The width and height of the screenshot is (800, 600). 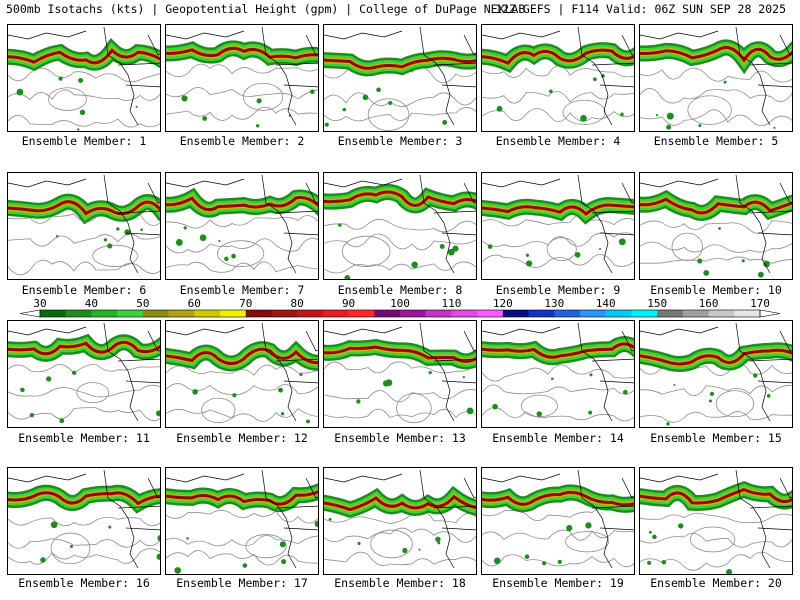 What do you see at coordinates (657, 303) in the screenshot?
I see `colorbar-tick-label: 150` at bounding box center [657, 303].